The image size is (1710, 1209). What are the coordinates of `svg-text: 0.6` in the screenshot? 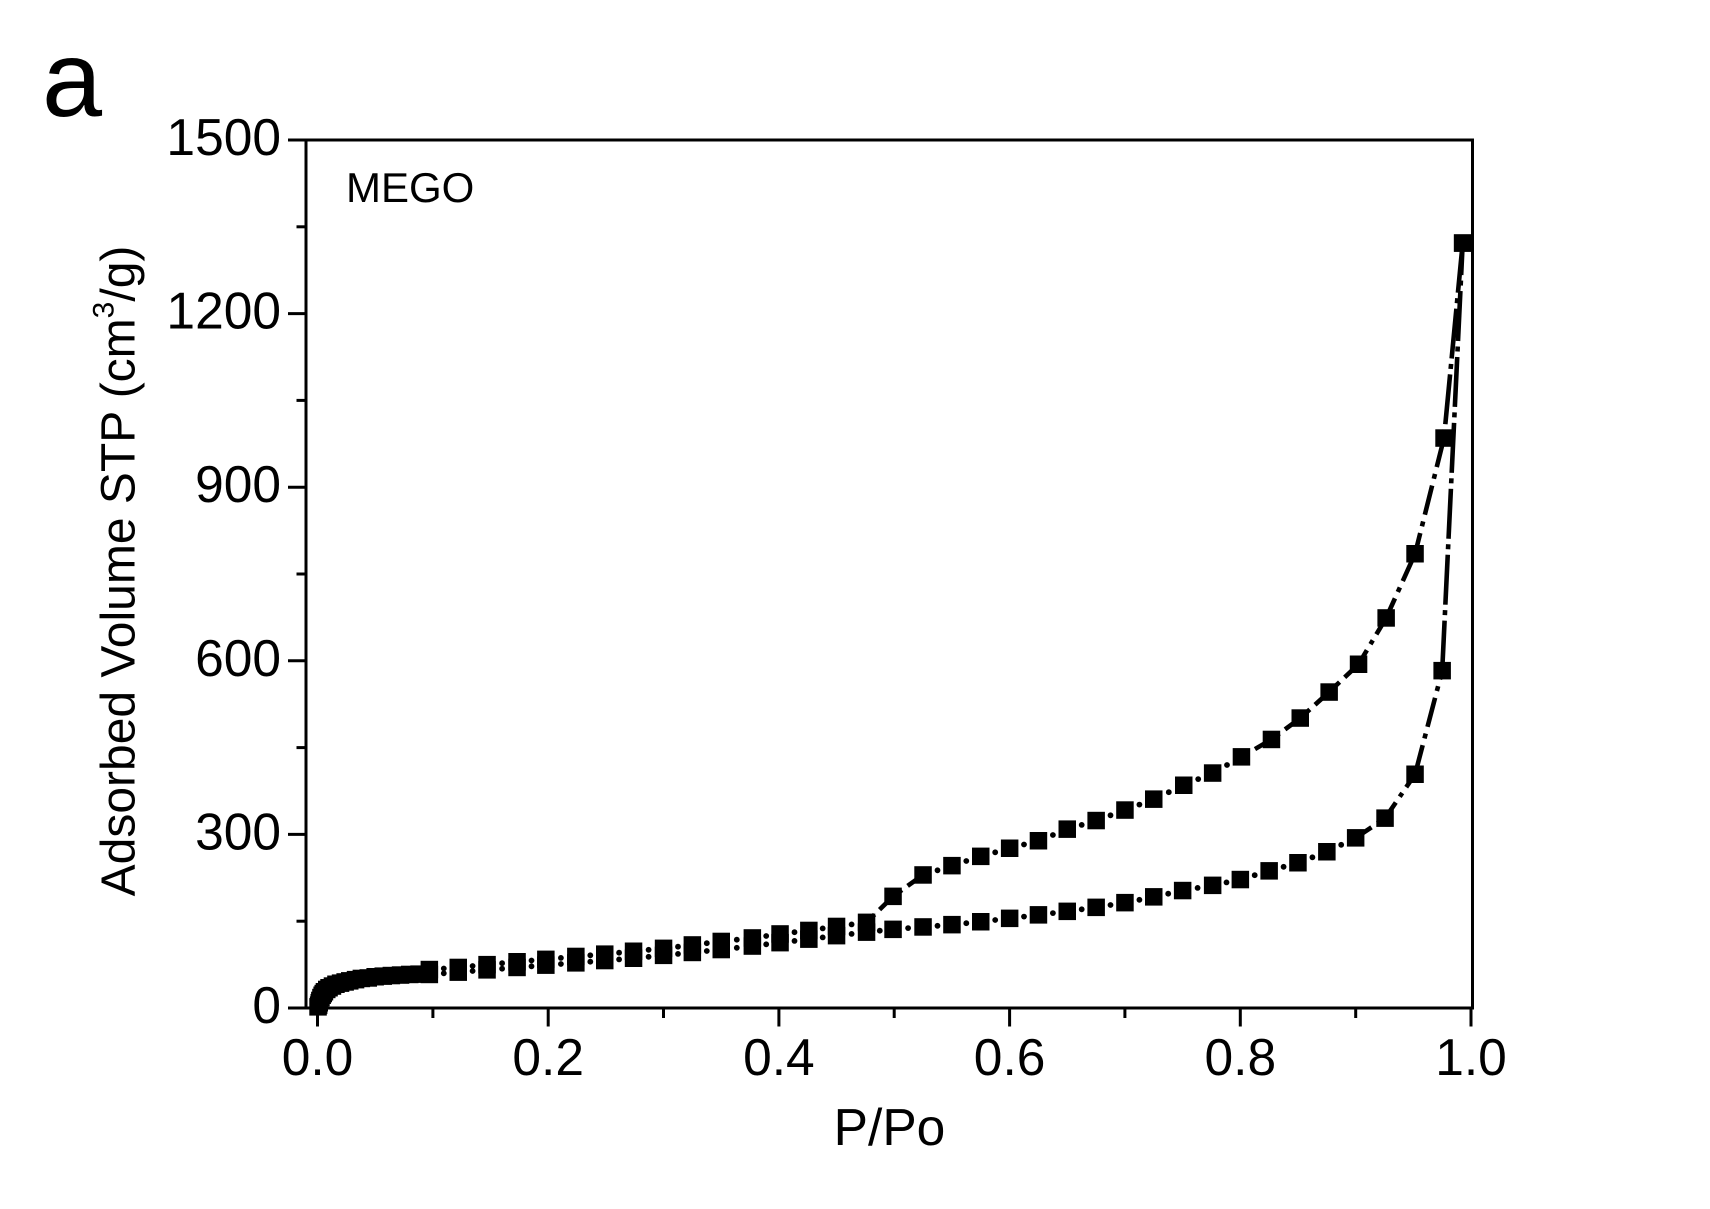 It's located at (1010, 1057).